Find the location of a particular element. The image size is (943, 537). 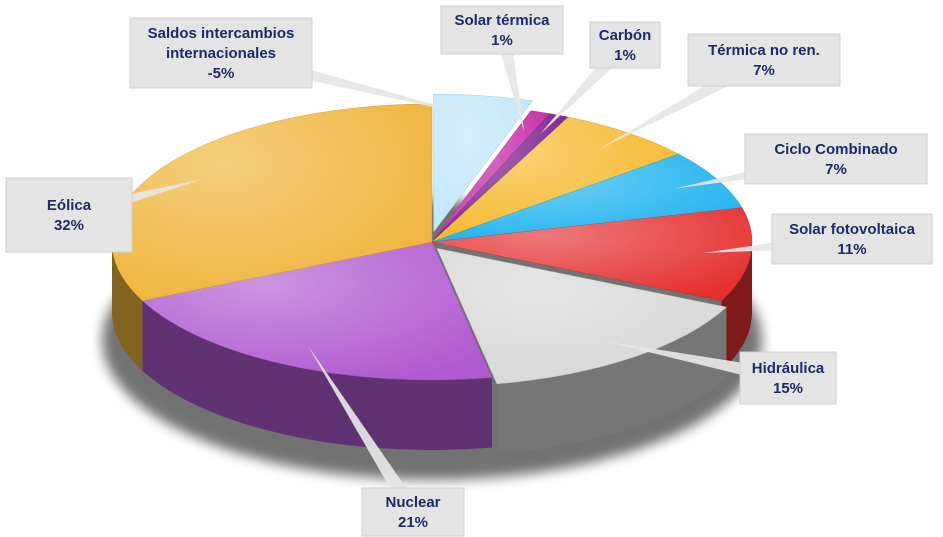

label-name-5-0: Solar fotovoltaica is located at coordinates (852, 229).